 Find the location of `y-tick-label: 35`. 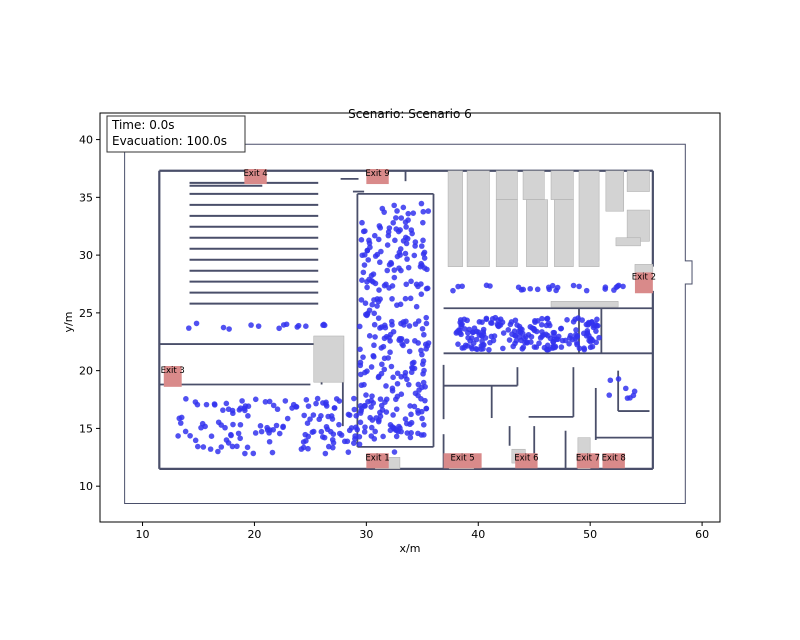

y-tick-label: 35 is located at coordinates (86, 197).